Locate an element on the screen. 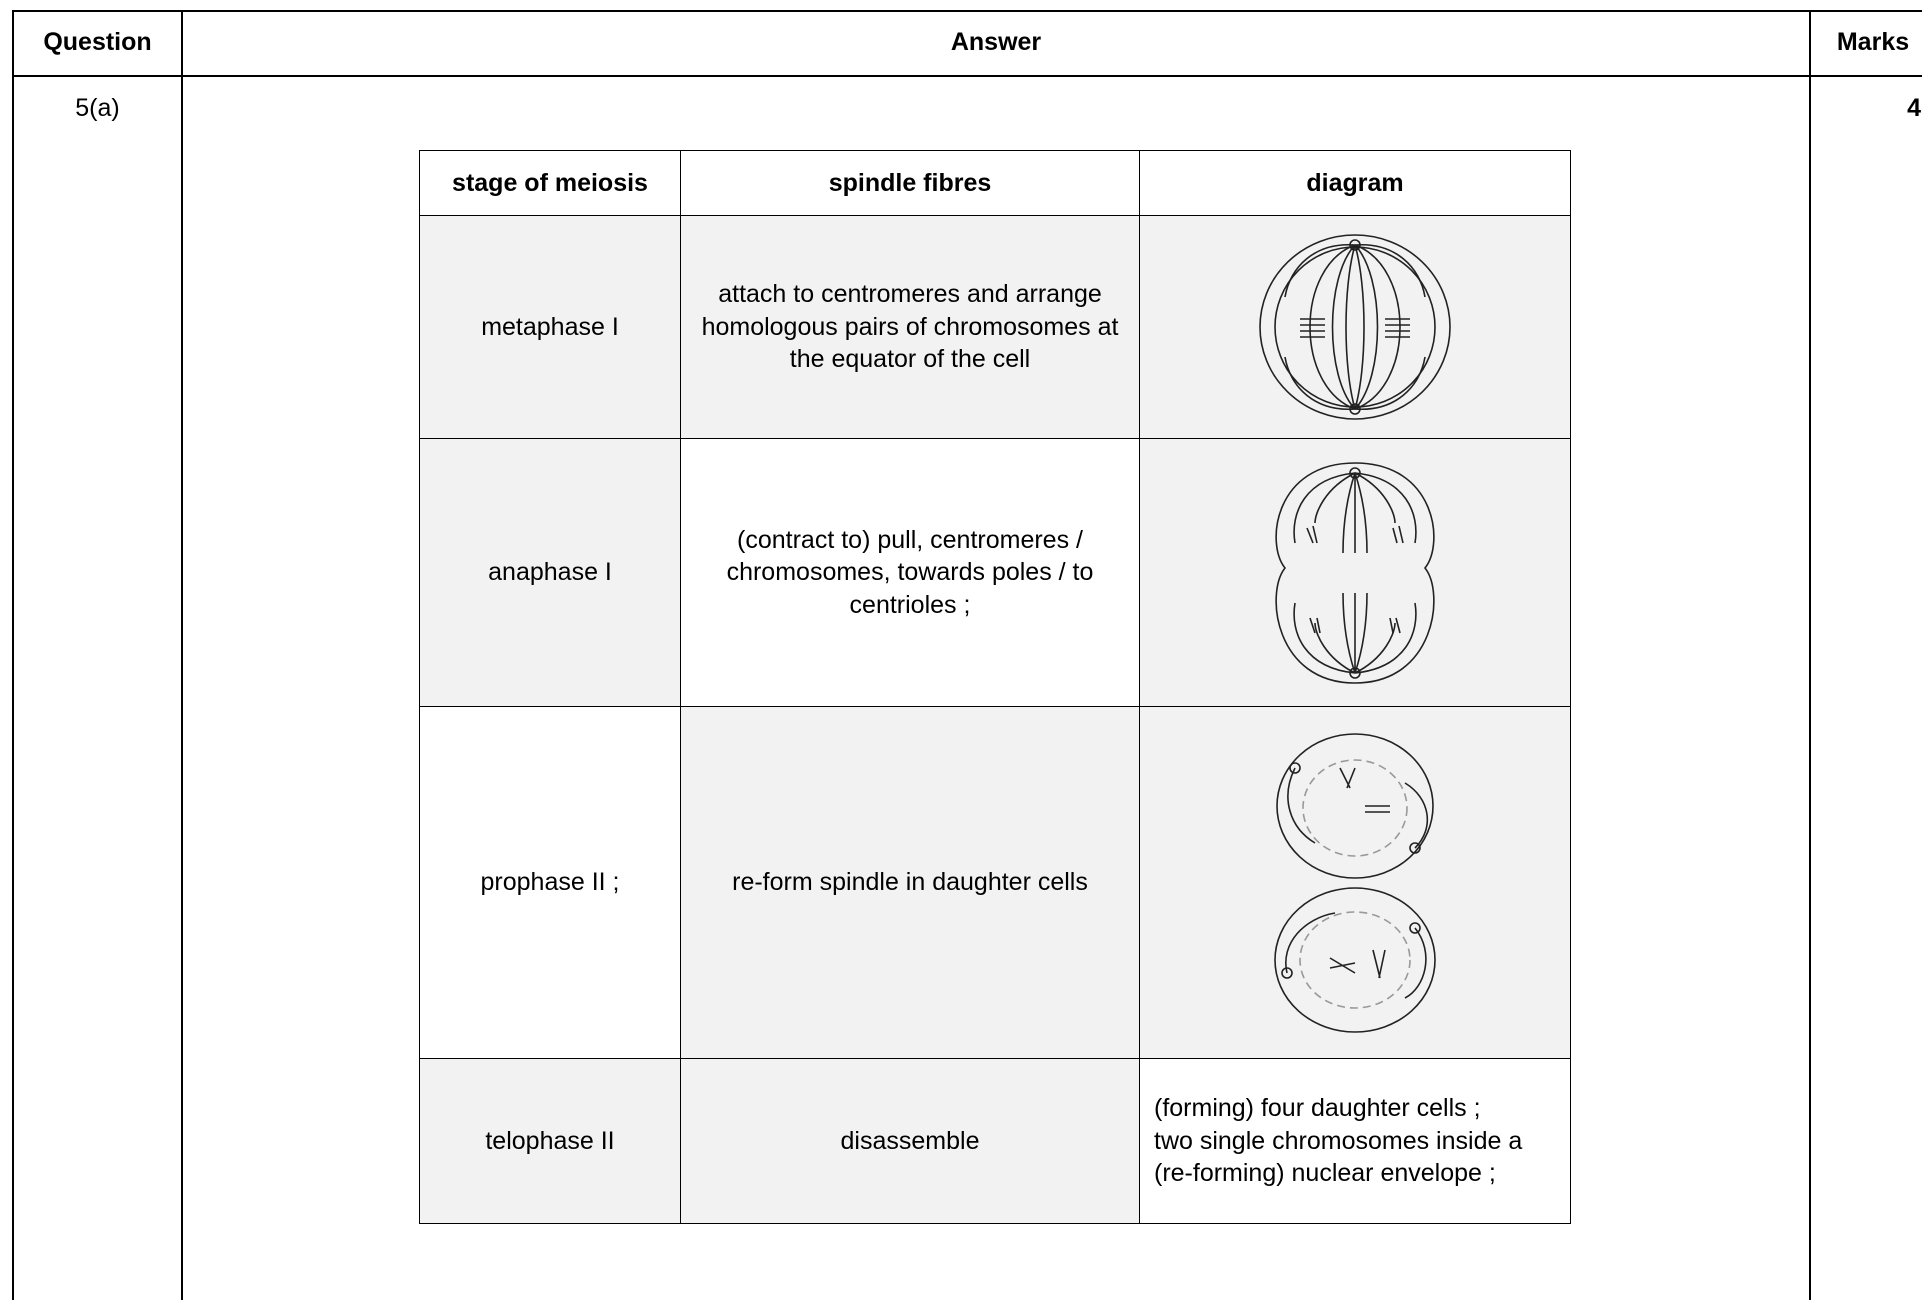 Image resolution: width=1922 pixels, height=1300 pixels. column-header: Question is located at coordinates (97, 42).